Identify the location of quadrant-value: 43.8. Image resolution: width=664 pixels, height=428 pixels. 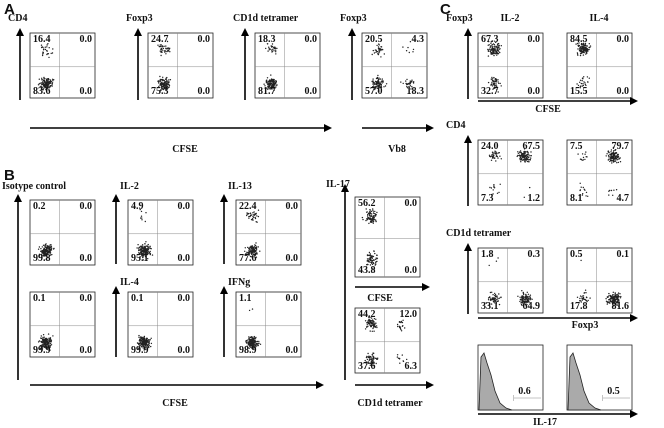
(367, 270).